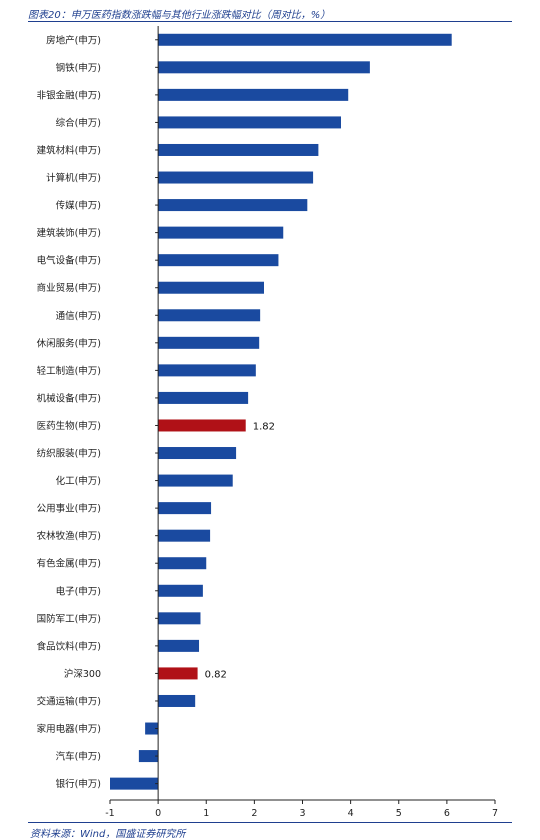  Describe the element at coordinates (264, 67) in the screenshot. I see `bar-钢铁-申万` at that location.